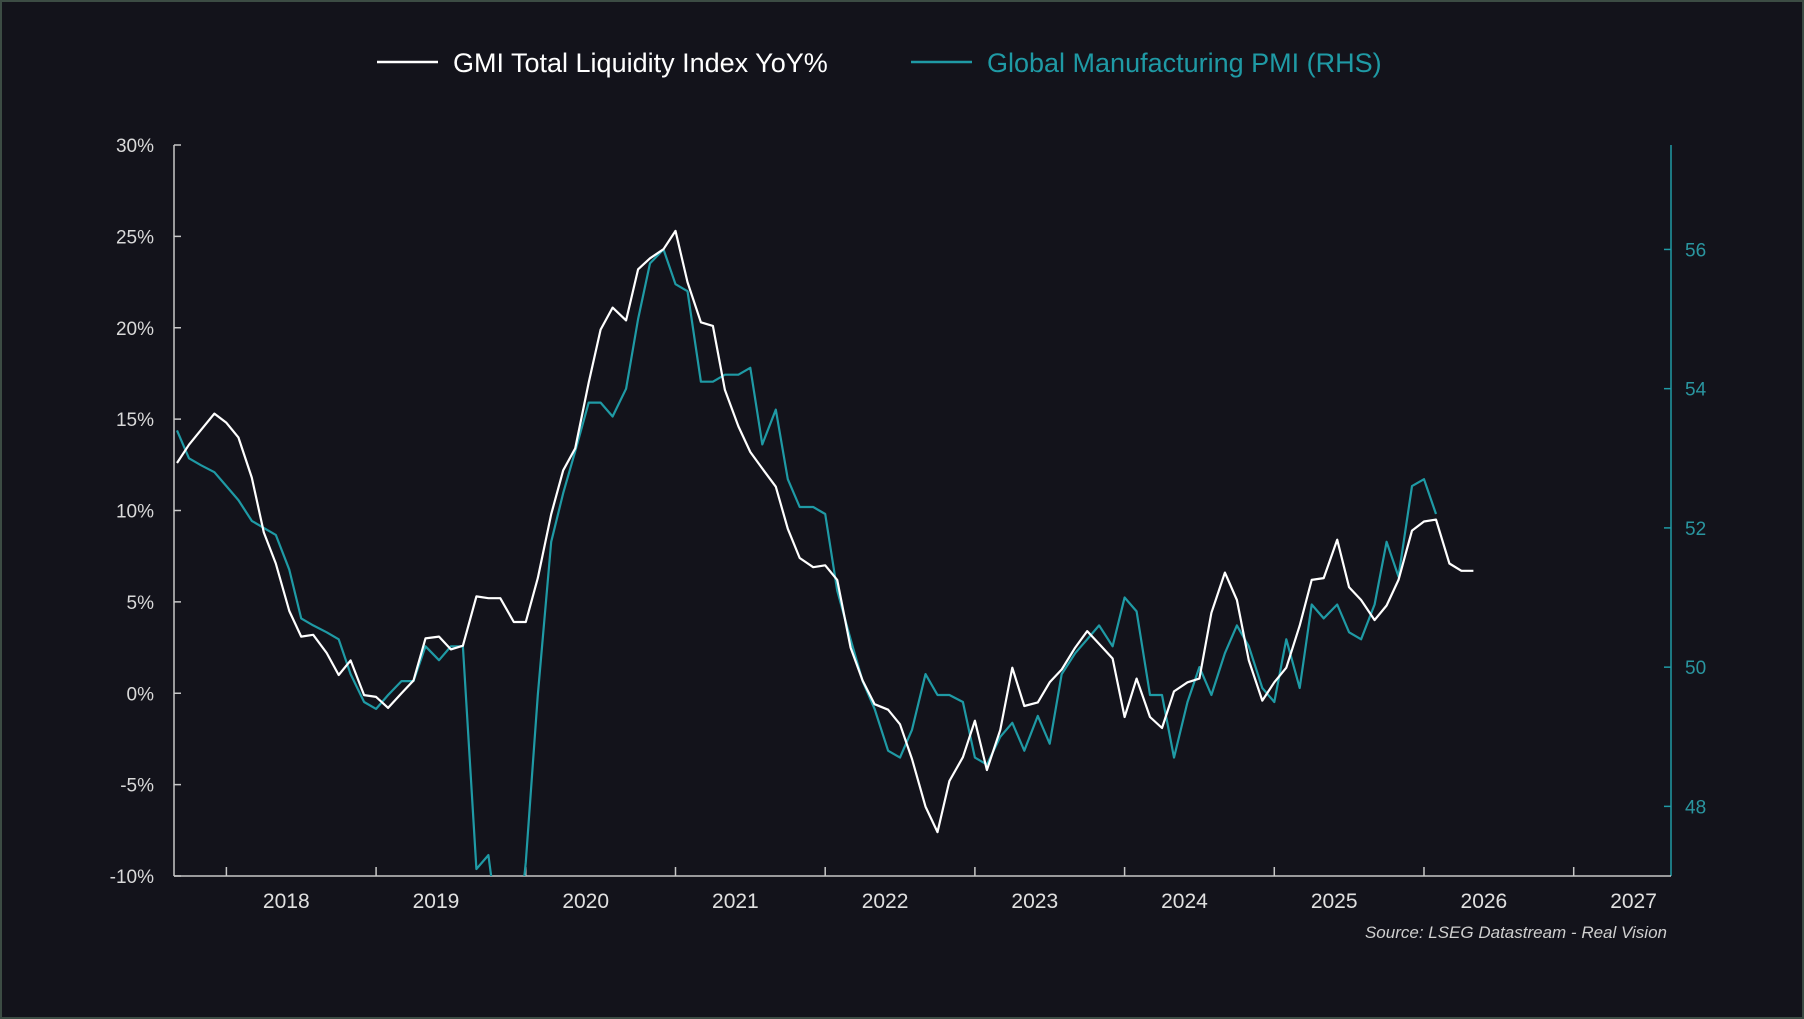 Image resolution: width=1804 pixels, height=1019 pixels. I want to click on x-tick-label: 2022, so click(885, 901).